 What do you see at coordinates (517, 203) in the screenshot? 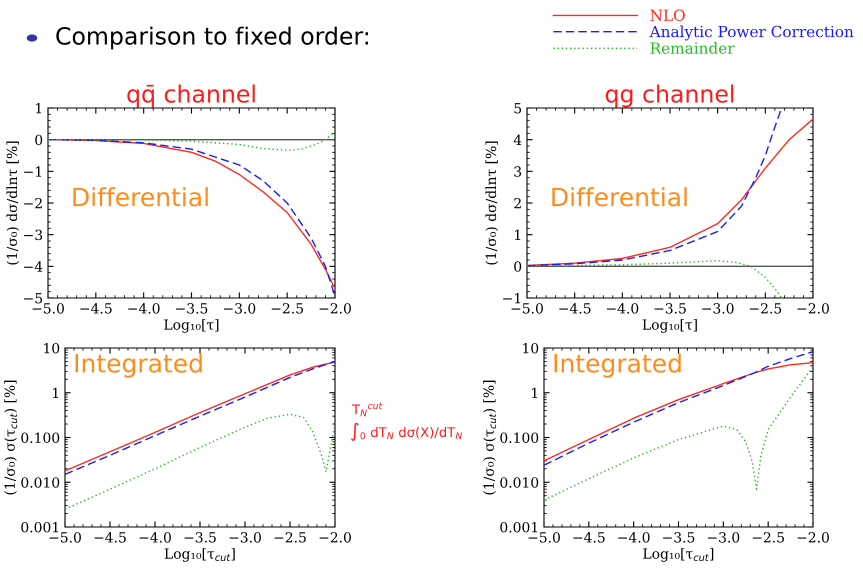
I see `y-tick-label: 2` at bounding box center [517, 203].